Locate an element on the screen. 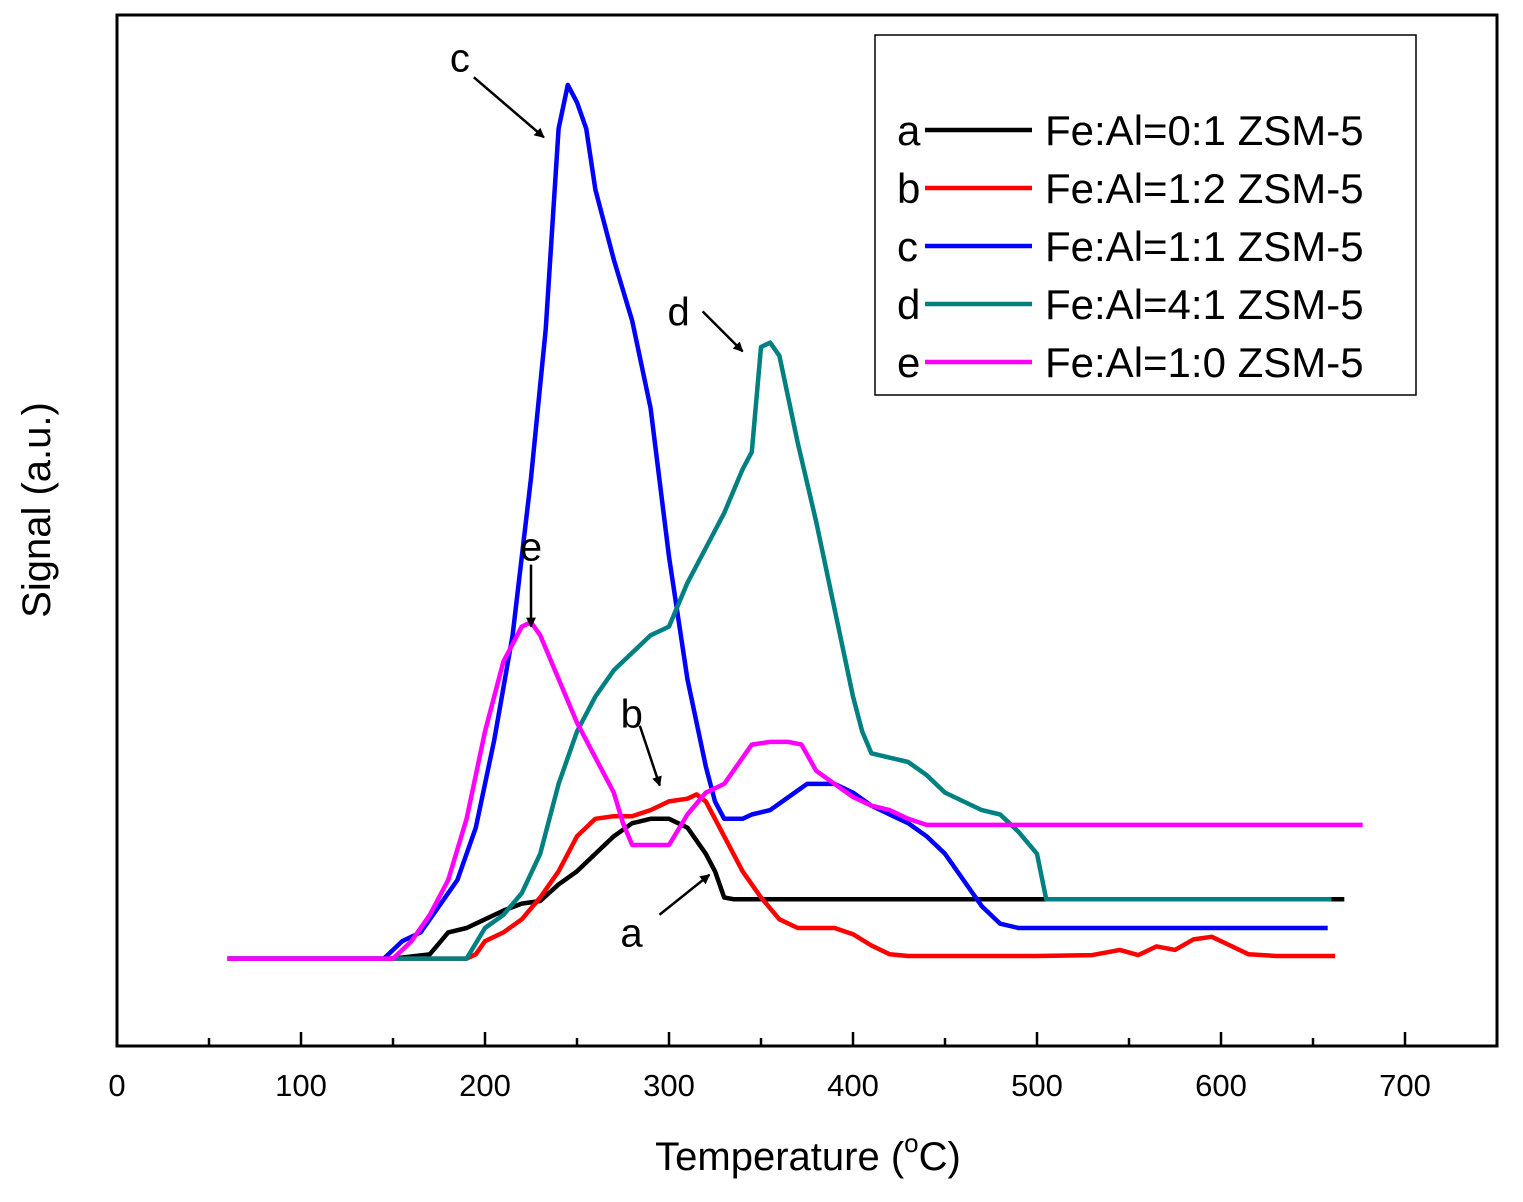  x-tick-label: 300 is located at coordinates (669, 1085).